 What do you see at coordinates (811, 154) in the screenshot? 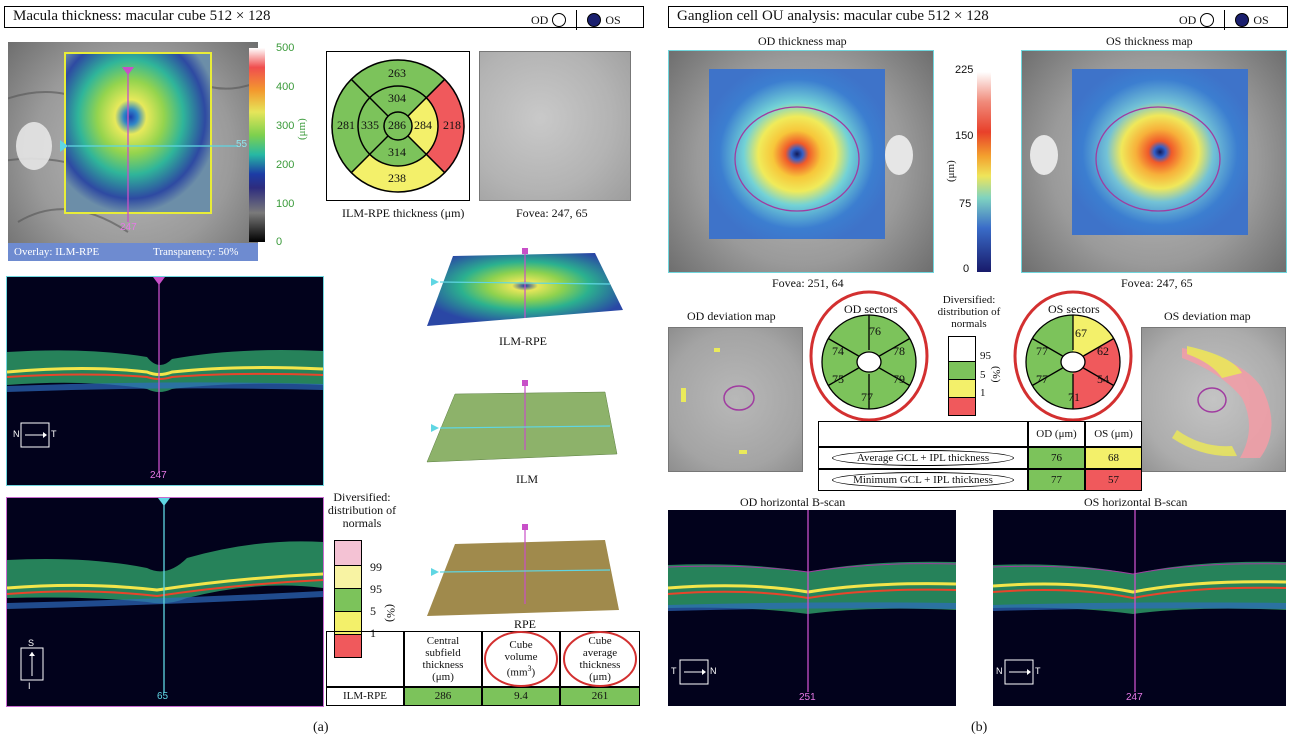
I see `od-map-overlay` at bounding box center [811, 154].